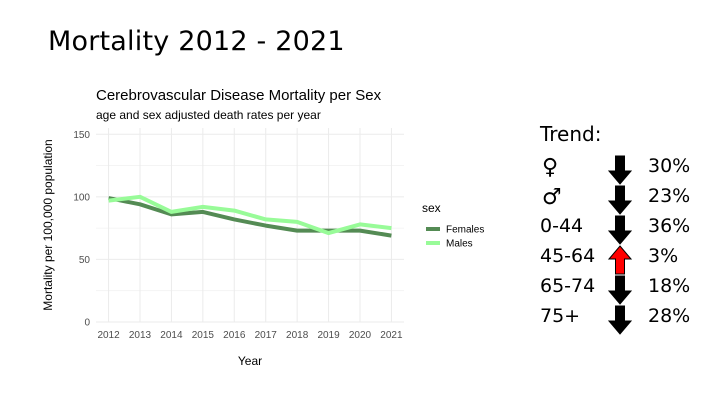 The width and height of the screenshot is (720, 405). Describe the element at coordinates (562, 226) in the screenshot. I see `trend-label: 0-44` at that location.